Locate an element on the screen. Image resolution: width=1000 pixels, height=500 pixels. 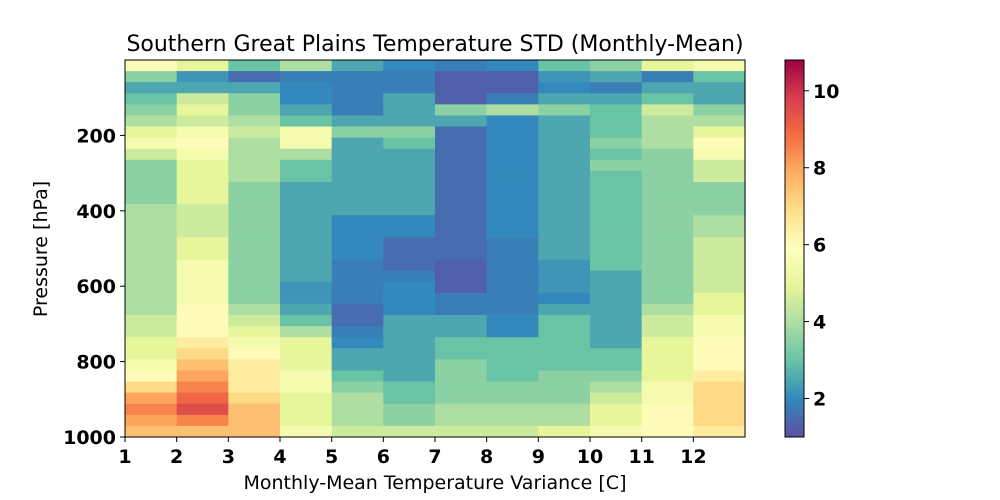
x-tick-label: 10 is located at coordinates (590, 457).